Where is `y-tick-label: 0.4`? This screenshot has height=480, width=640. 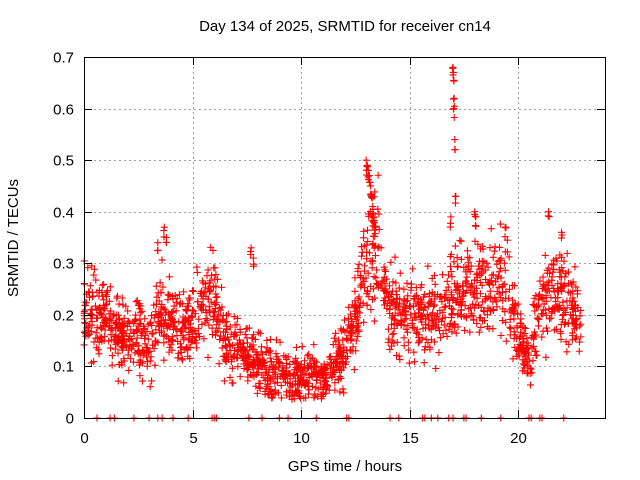 y-tick-label: 0.4 is located at coordinates (63, 213).